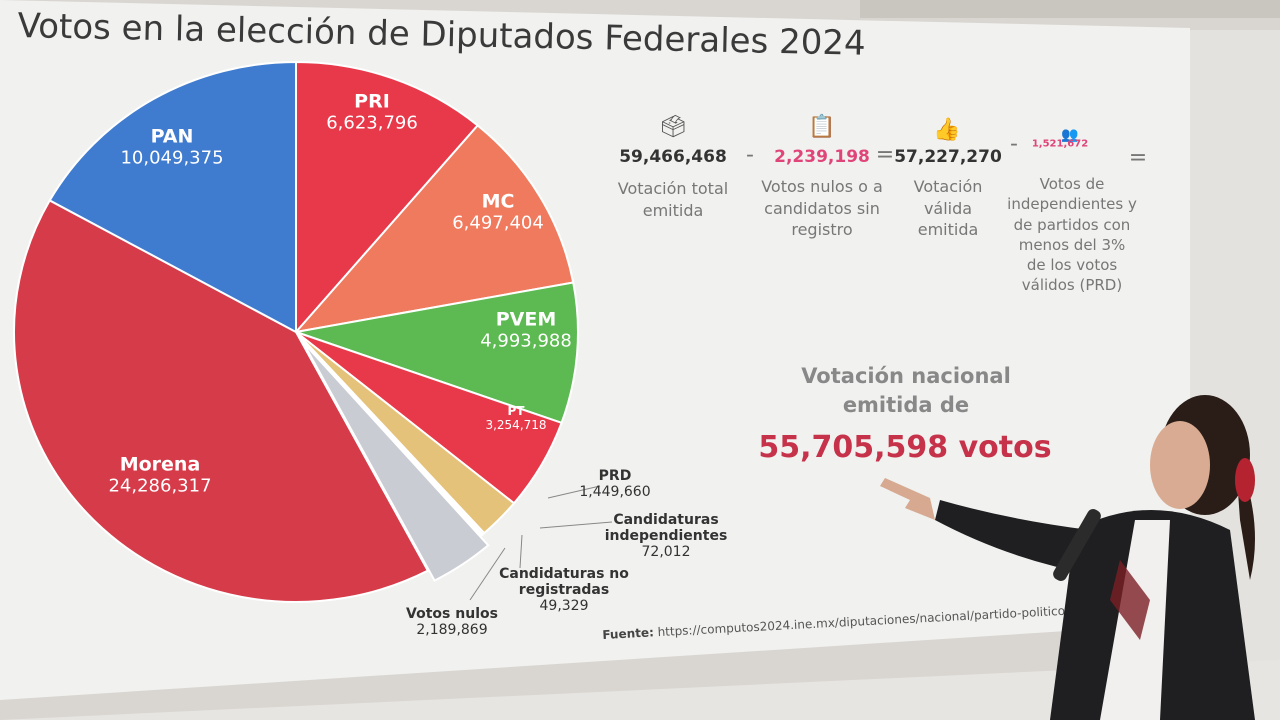 The width and height of the screenshot is (1280, 720). Describe the element at coordinates (1130, 600) in the screenshot. I see `presenter-embroidery` at that location.